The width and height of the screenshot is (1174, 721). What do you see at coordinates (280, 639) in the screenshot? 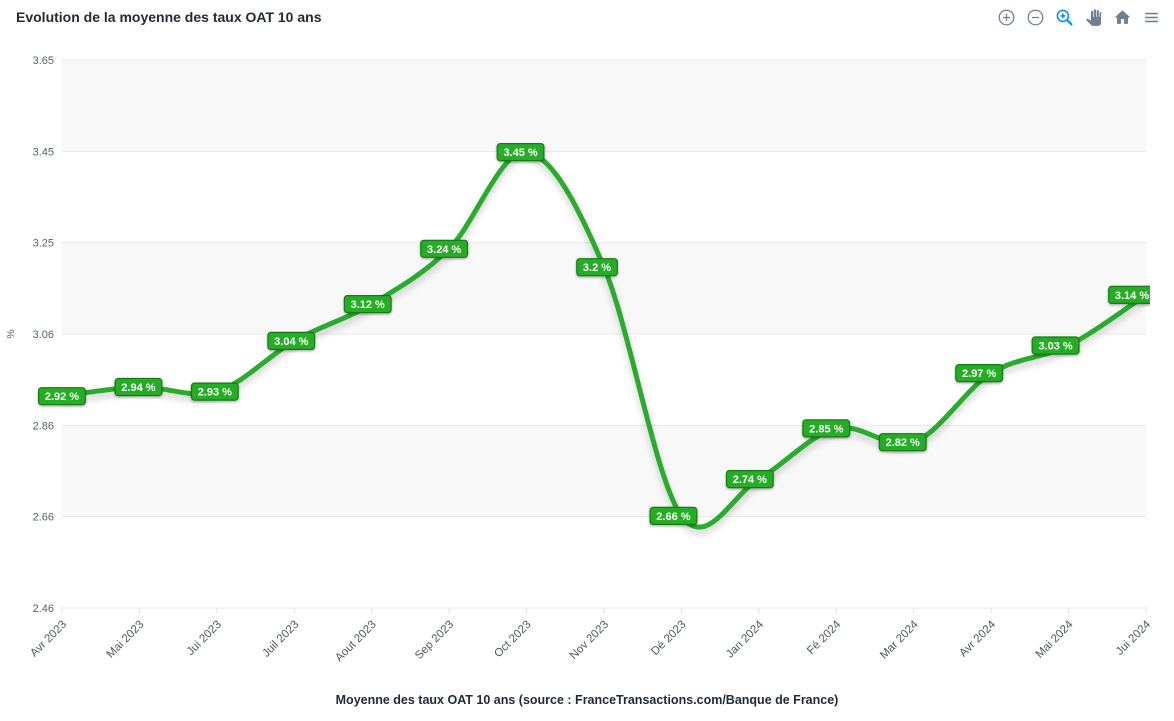
I see `x-axis-tick-label: Juil 2023` at bounding box center [280, 639].